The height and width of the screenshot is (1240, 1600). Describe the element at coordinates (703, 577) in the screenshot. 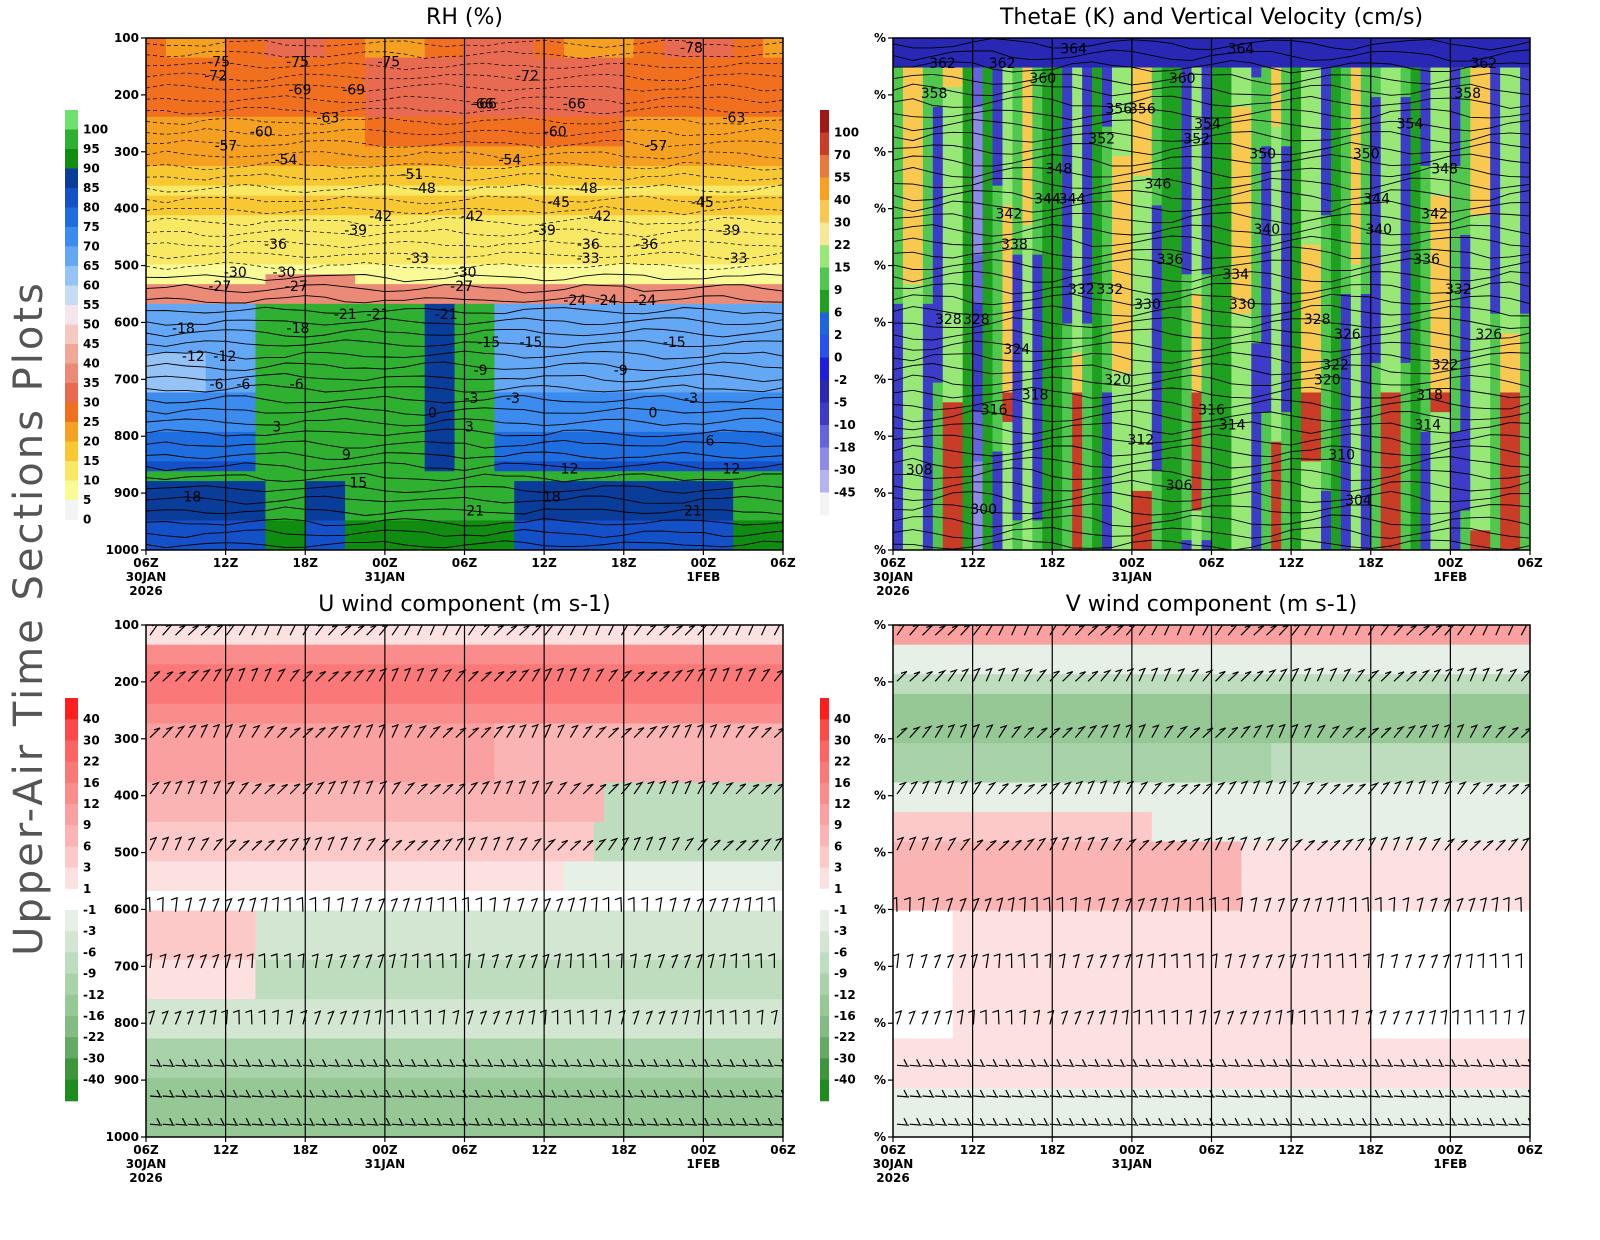

I see `rh-x-date-label: 1FEB` at that location.